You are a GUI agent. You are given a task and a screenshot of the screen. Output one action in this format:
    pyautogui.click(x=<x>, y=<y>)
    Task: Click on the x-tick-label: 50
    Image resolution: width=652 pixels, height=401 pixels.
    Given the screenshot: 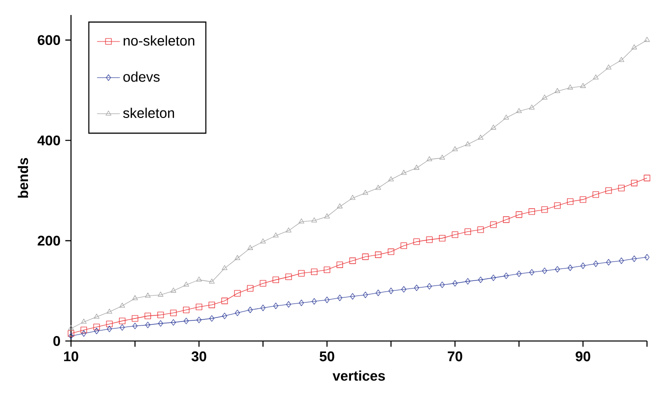 What is the action you would take?
    pyautogui.click(x=327, y=356)
    